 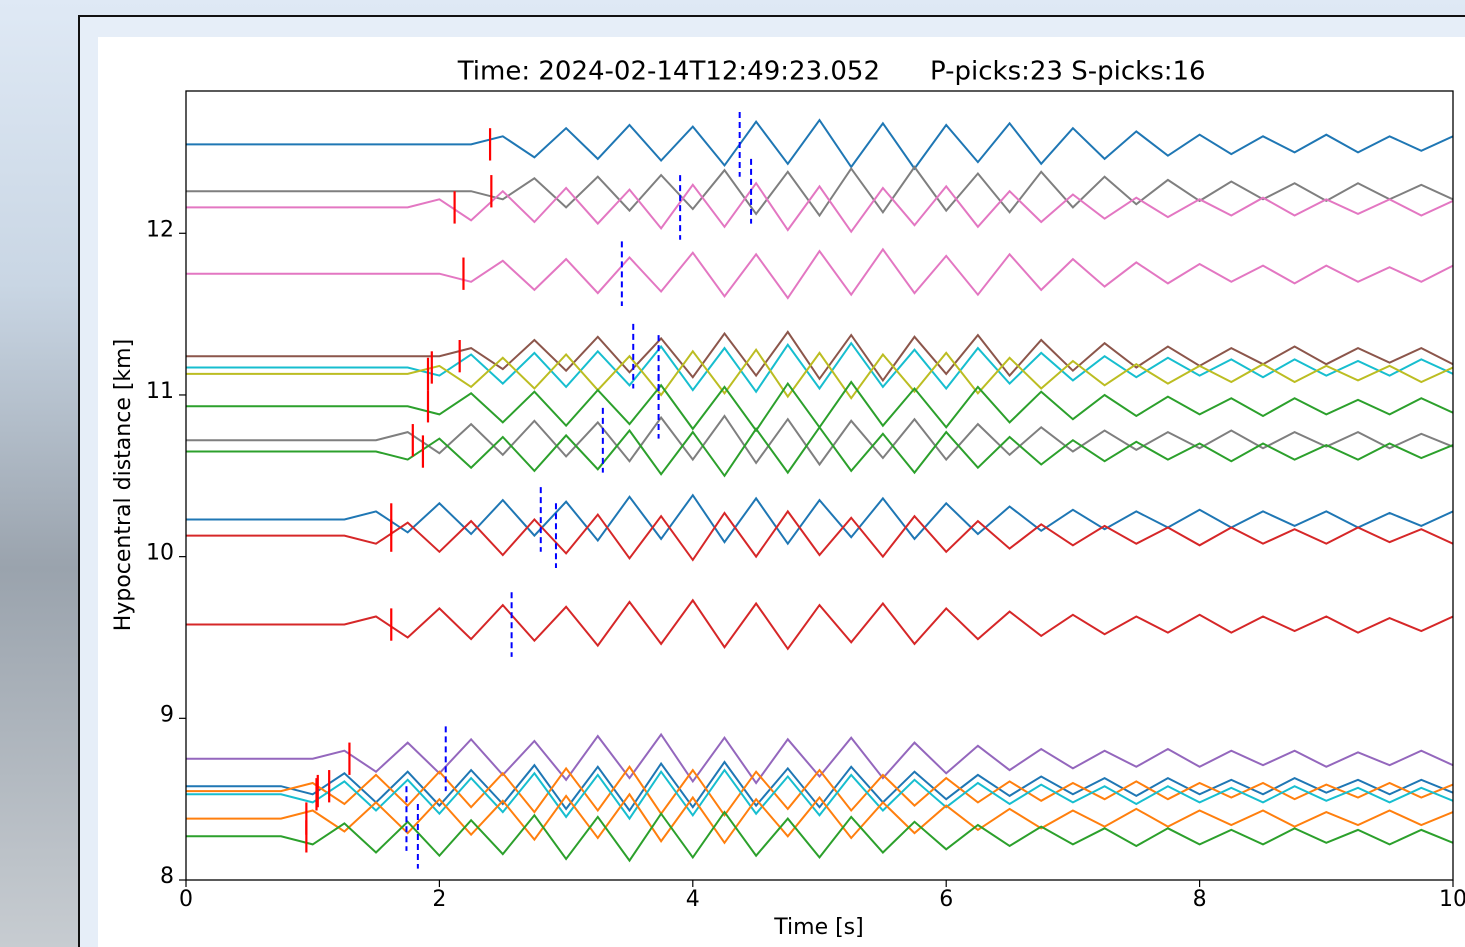 I want to click on chart-title: Time: 2024-02-14T12:49:23.052, so click(x=668, y=72).